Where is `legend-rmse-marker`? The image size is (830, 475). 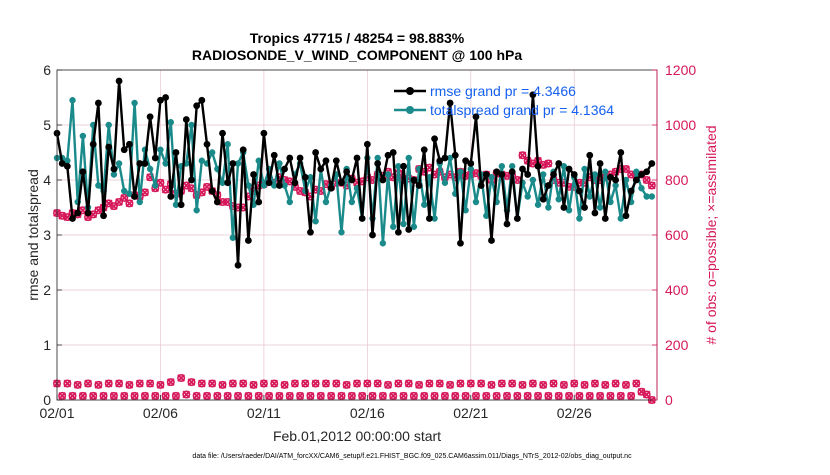 legend-rmse-marker is located at coordinates (410, 91).